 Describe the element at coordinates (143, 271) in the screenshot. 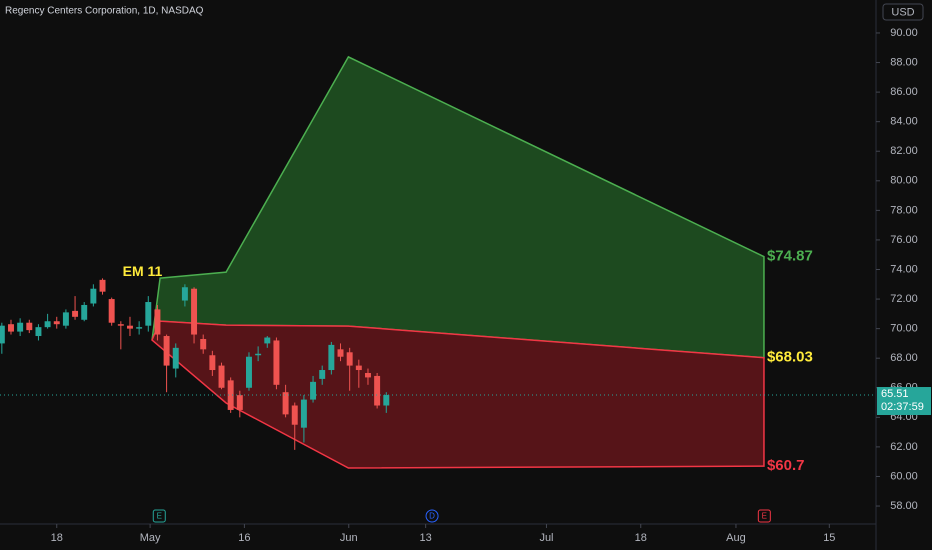

I see `annotation: EM 11` at that location.